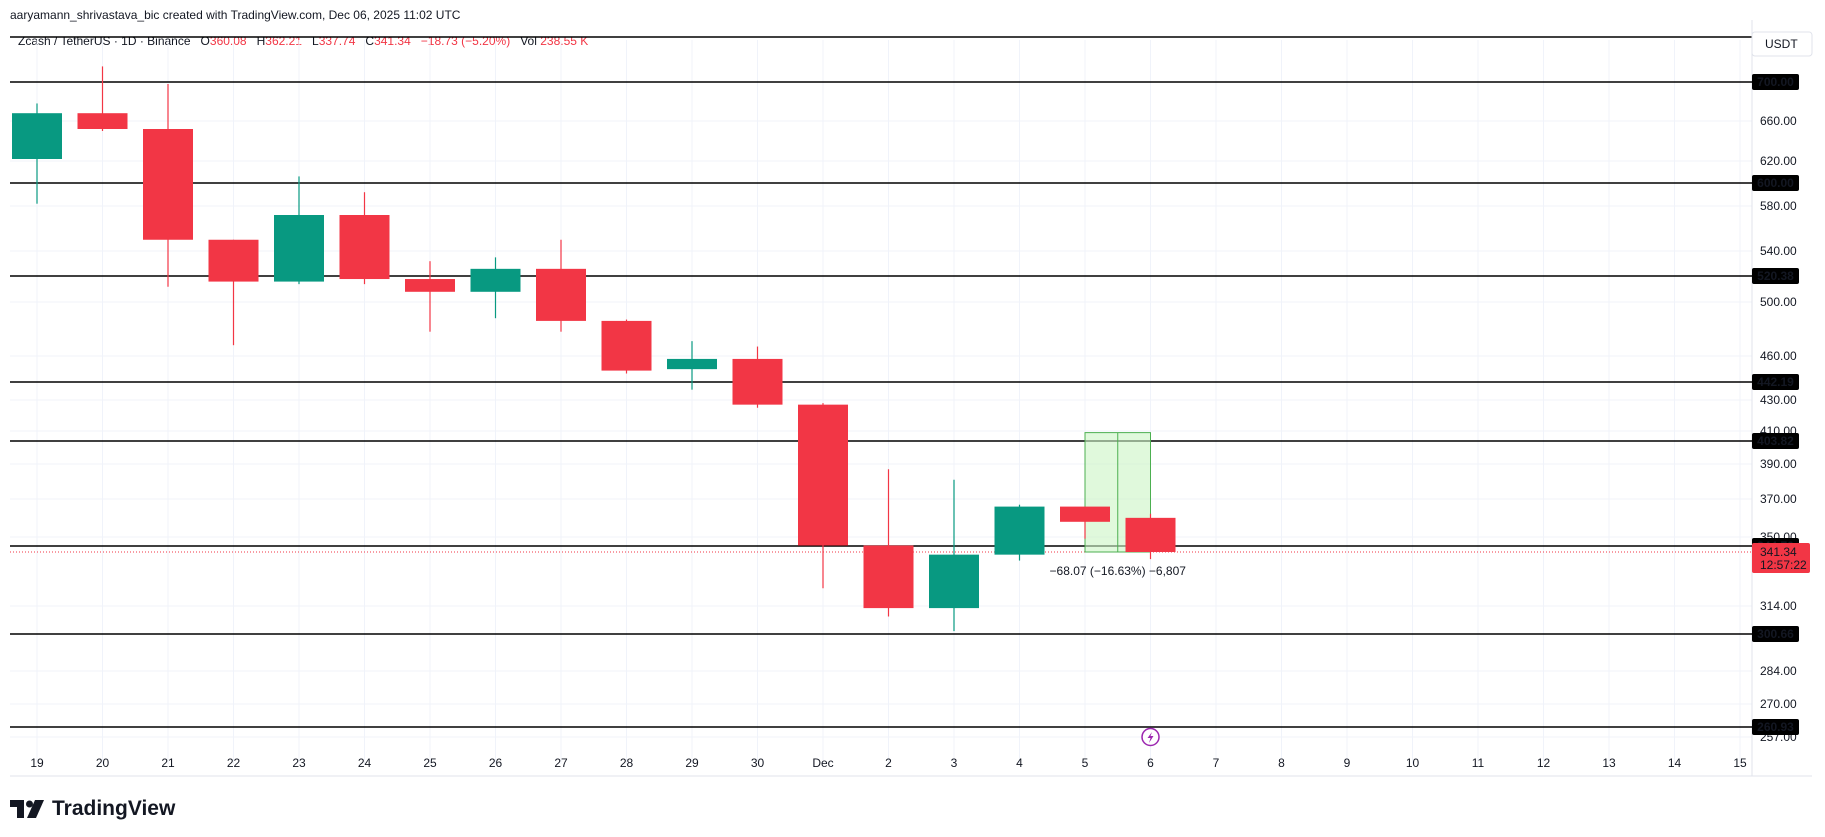  Describe the element at coordinates (1675, 763) in the screenshot. I see `x-tick-label: 14` at that location.